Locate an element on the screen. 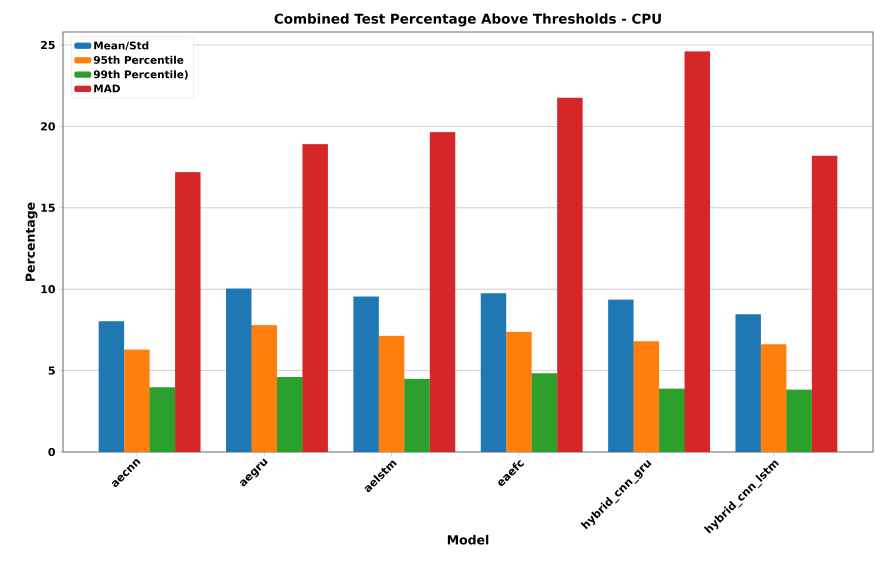  legend-label: 99th Percentile) is located at coordinates (141, 75).